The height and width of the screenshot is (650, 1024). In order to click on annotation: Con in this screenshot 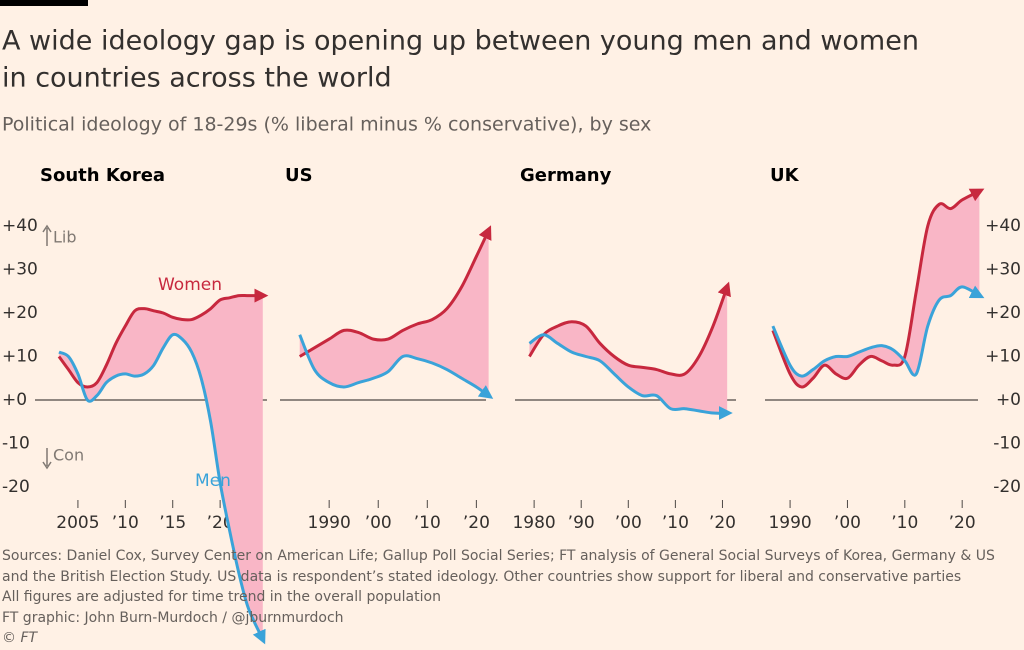, I will do `click(68, 455)`.